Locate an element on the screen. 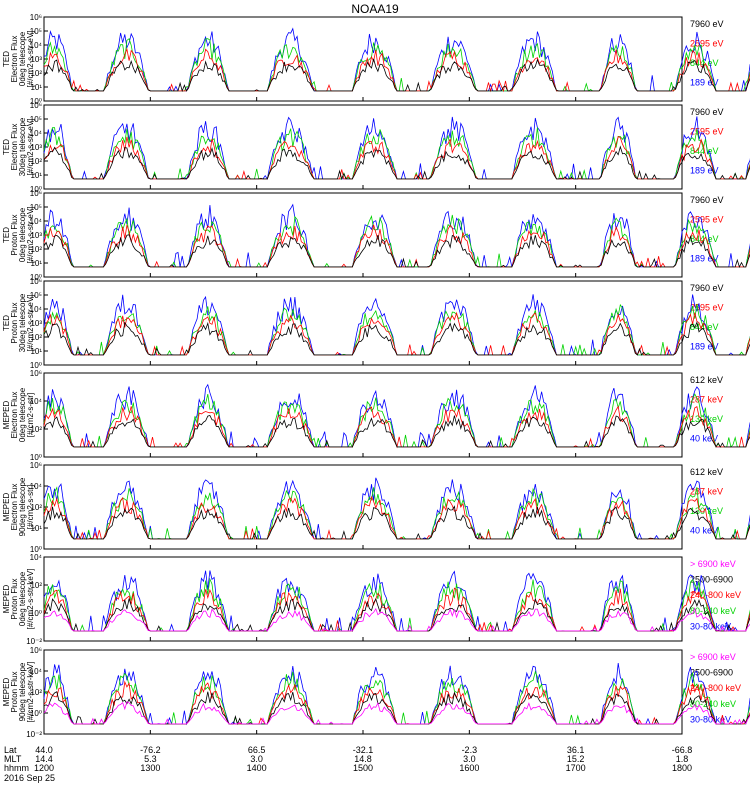  panel-3-series-blue is located at coordinates (396, 325).